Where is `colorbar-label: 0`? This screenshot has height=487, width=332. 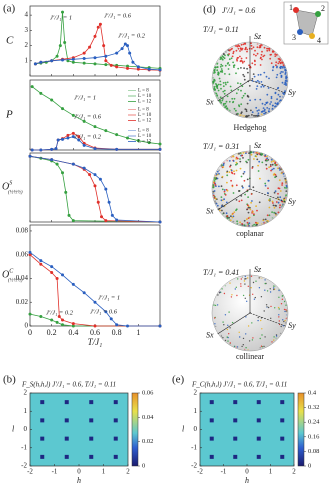 colorbar-label: 0 is located at coordinates (309, 465).